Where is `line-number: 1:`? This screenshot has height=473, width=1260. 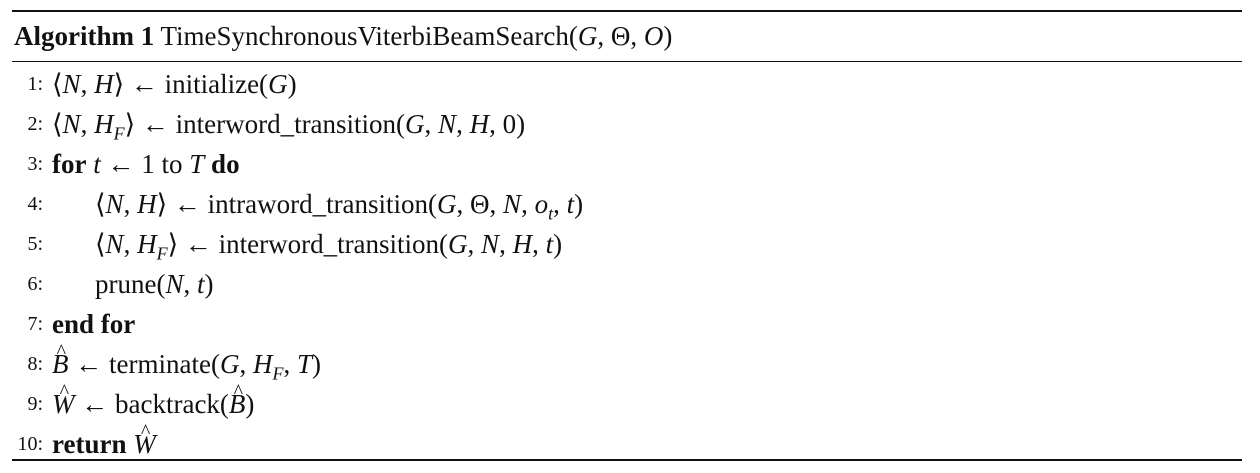
line-number: 1: is located at coordinates (35, 84).